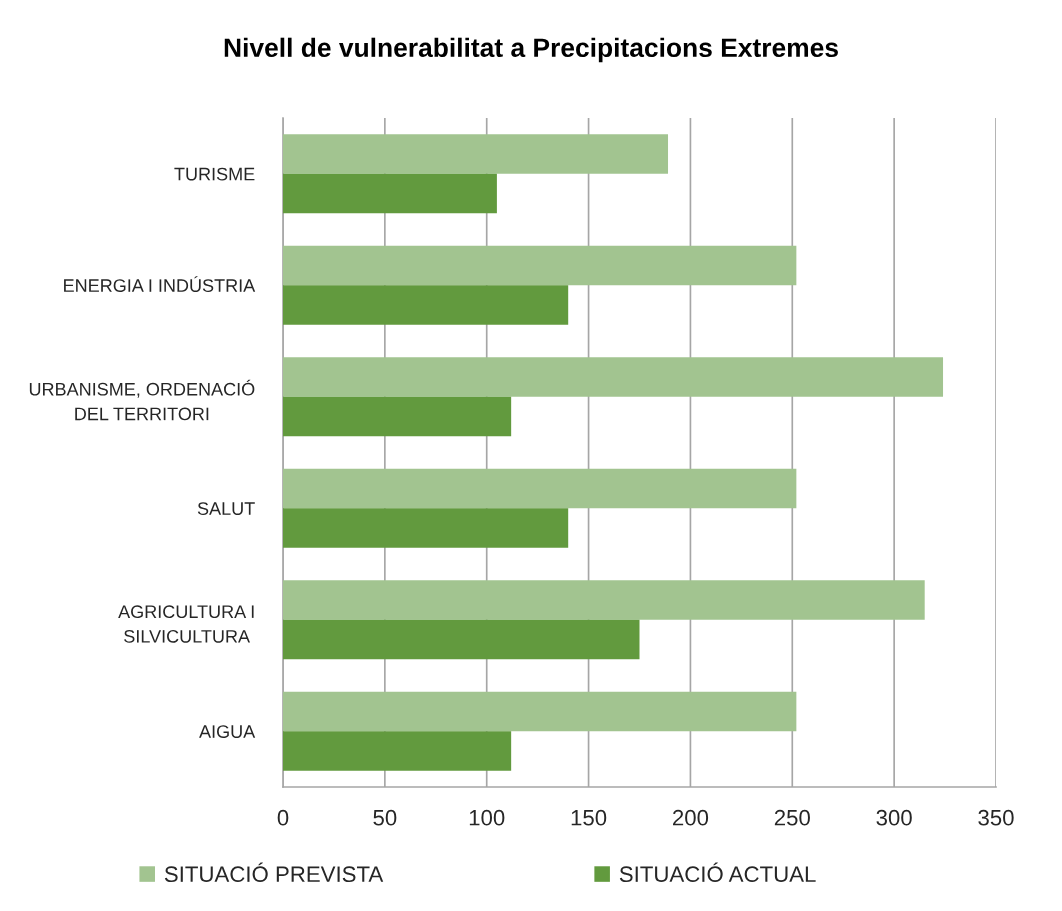  Describe the element at coordinates (894, 817) in the screenshot. I see `x-tick-label: 300` at that location.